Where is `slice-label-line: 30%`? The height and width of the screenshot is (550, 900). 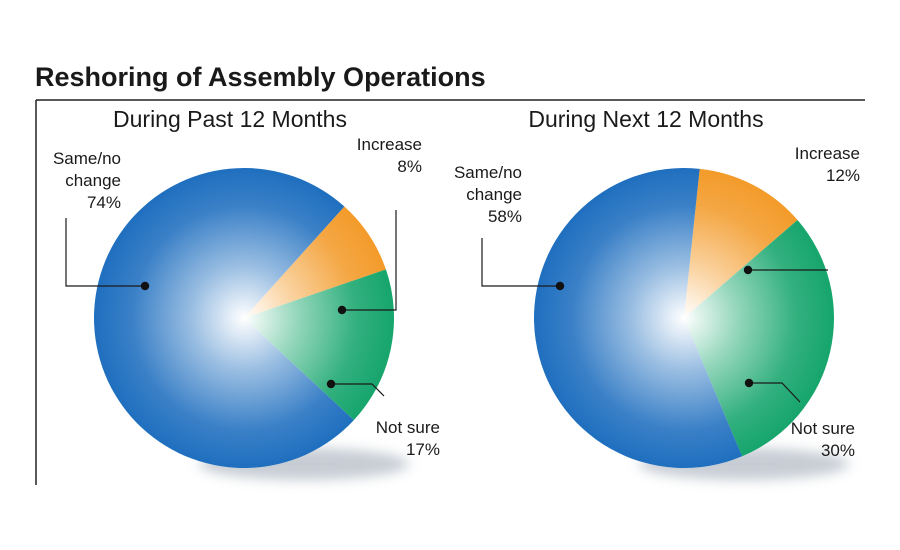
slice-label-line: 30% is located at coordinates (838, 450).